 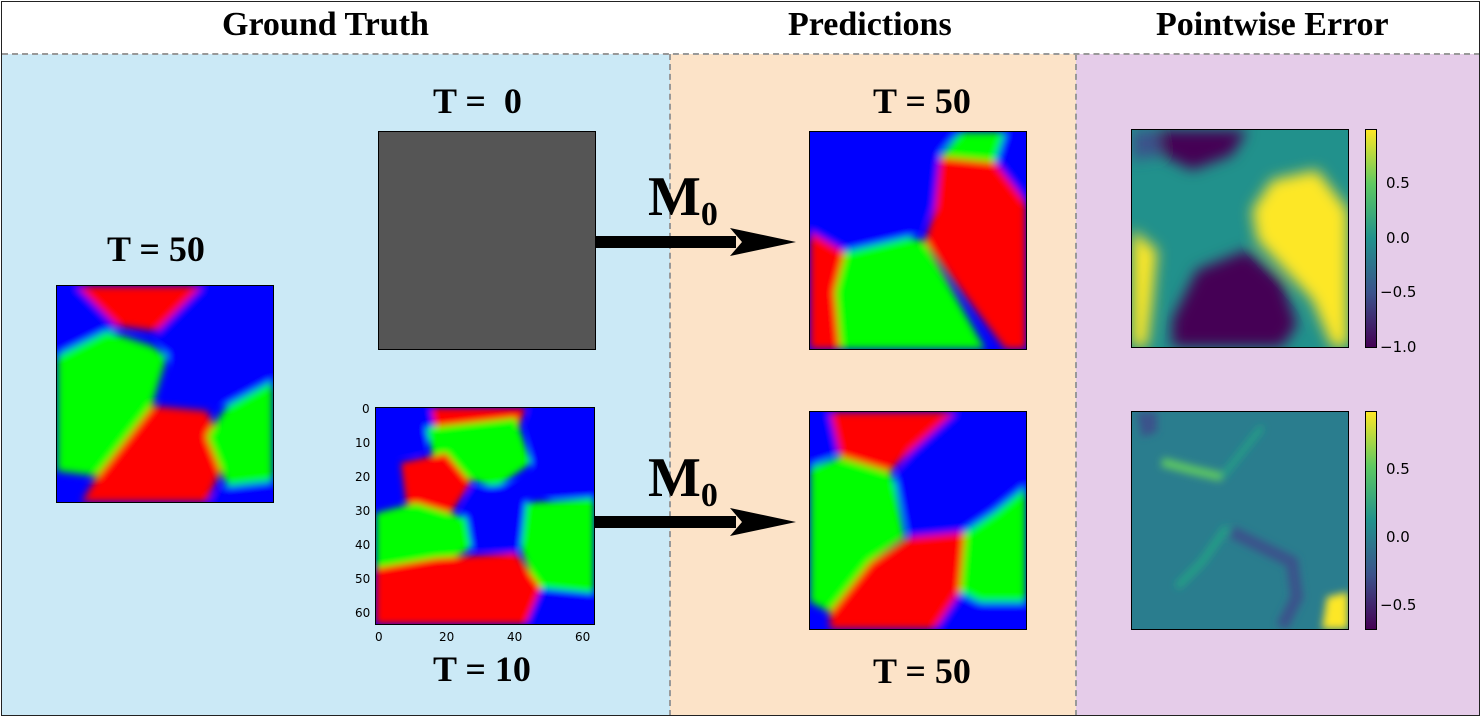 What do you see at coordinates (477, 101) in the screenshot?
I see `gt-top-time-label: T = 0` at bounding box center [477, 101].